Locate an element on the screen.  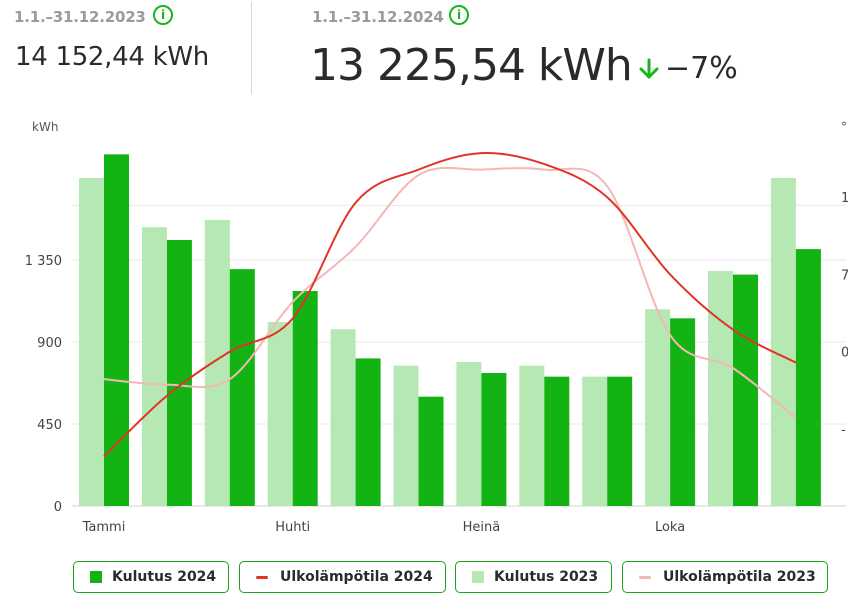
previous-period-label: 1.1.–31.12.2023 is located at coordinates (80, 17).